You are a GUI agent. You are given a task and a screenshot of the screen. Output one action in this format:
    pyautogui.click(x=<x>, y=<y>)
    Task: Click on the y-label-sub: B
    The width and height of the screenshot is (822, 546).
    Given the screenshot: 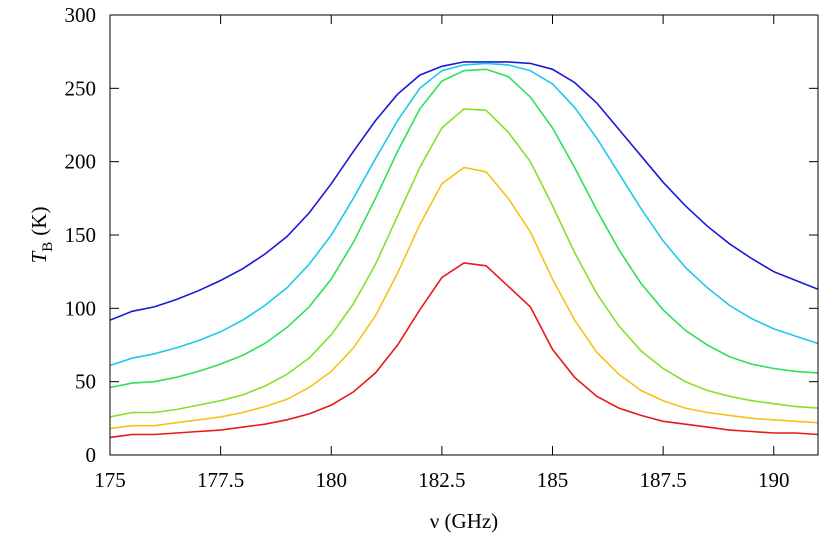 What is the action you would take?
    pyautogui.click(x=48, y=247)
    